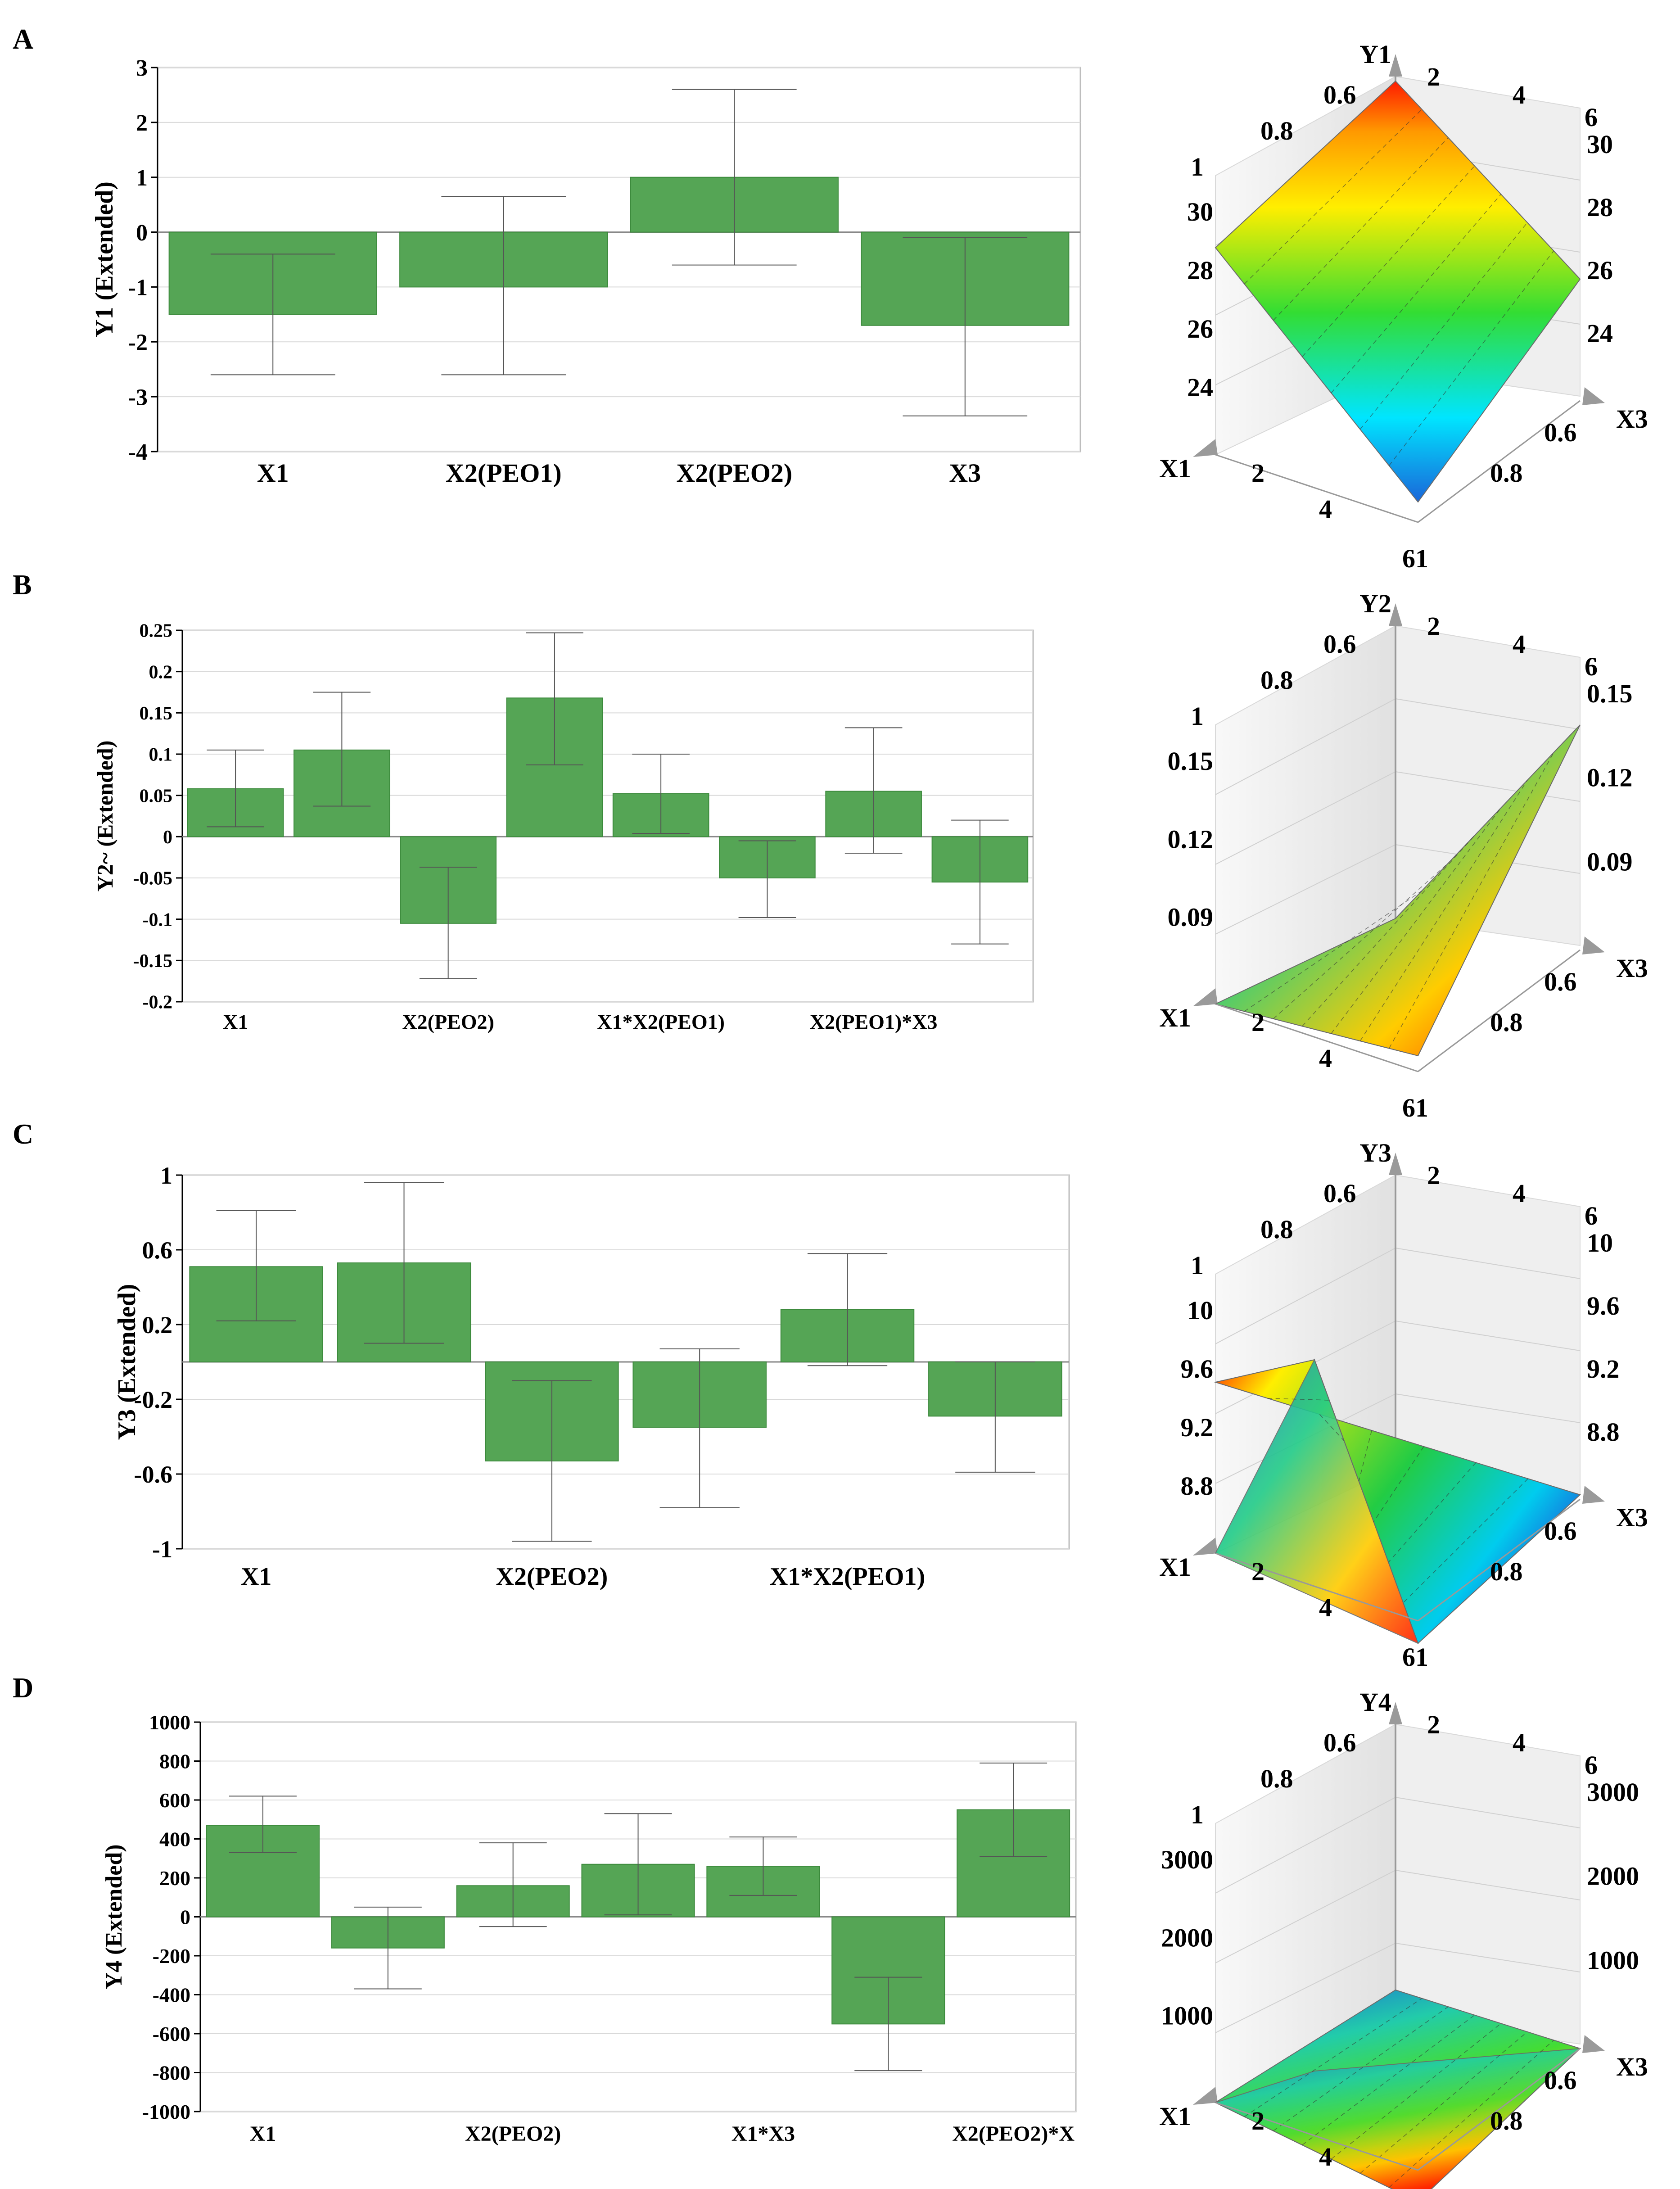 This screenshot has height=2189, width=1680. I want to click on right-z-tick: 0.15, so click(1610, 693).